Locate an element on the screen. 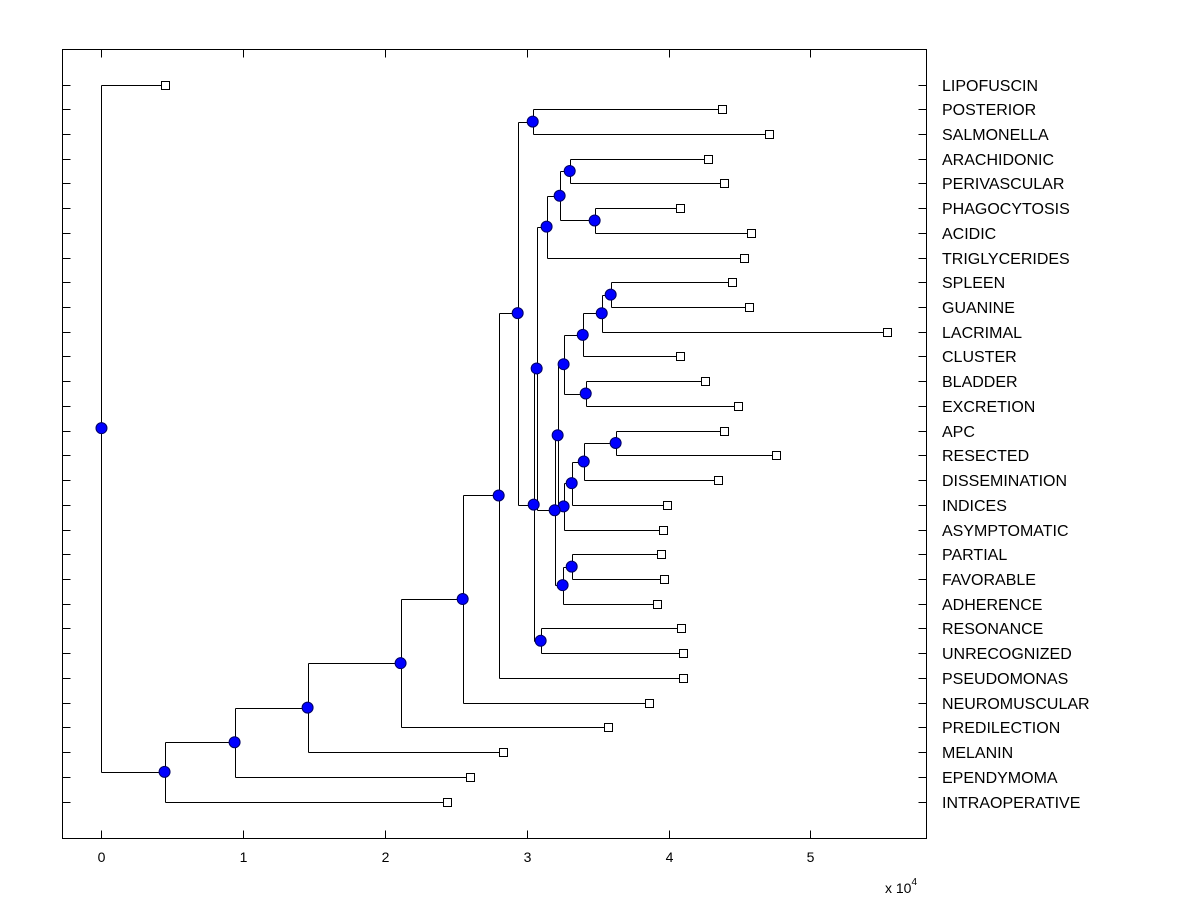 This screenshot has height=900, width=1200. x-tick-labels: 0 1 2 3 4 5 is located at coordinates (456, 857).